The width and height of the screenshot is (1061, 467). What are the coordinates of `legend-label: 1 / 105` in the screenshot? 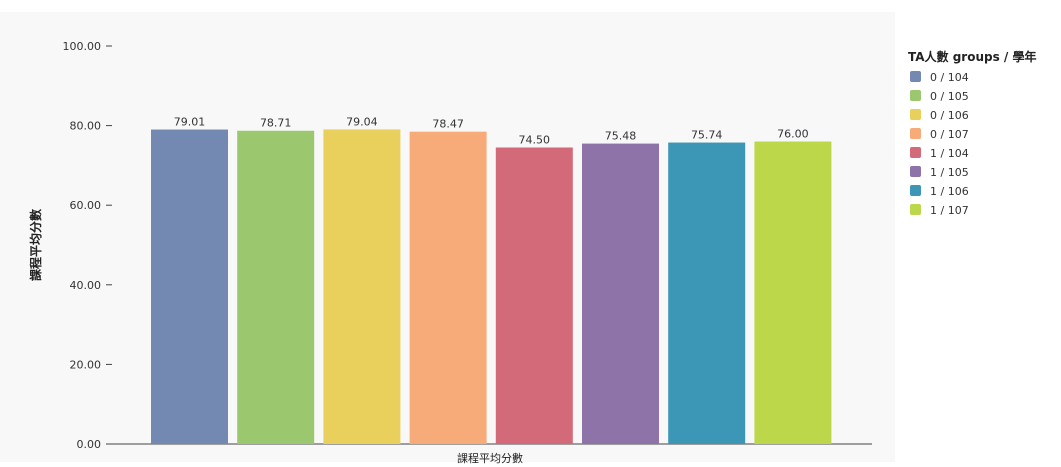 It's located at (949, 172).